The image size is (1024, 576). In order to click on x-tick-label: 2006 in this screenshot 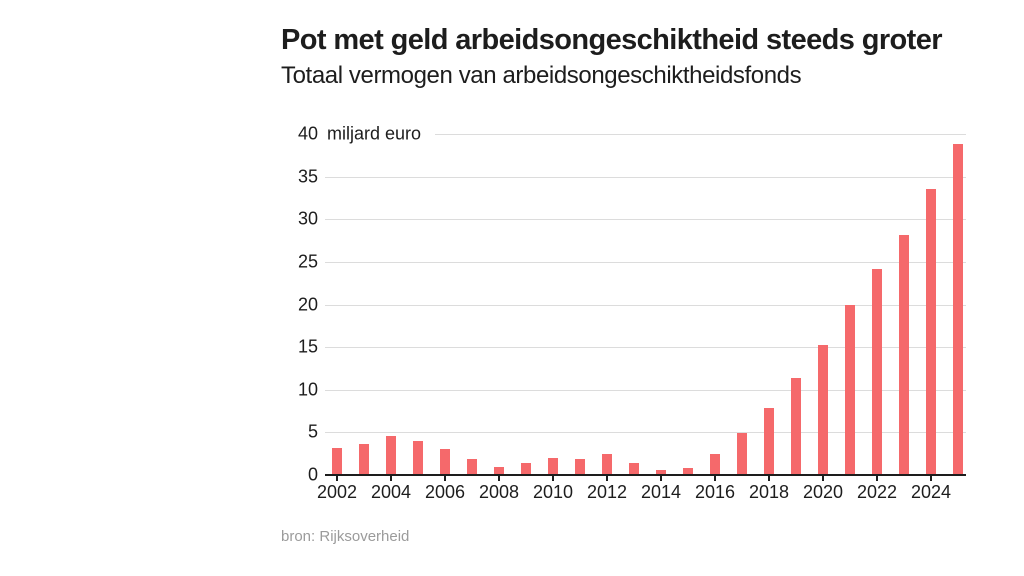, I will do `click(445, 492)`.